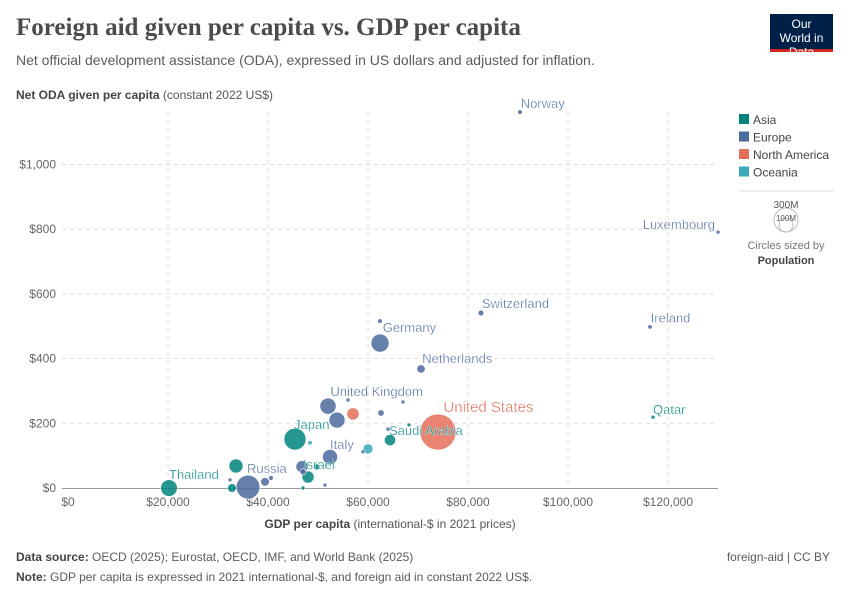  Describe the element at coordinates (786, 246) in the screenshot. I see `size-legend-text: Circles sized by` at that location.